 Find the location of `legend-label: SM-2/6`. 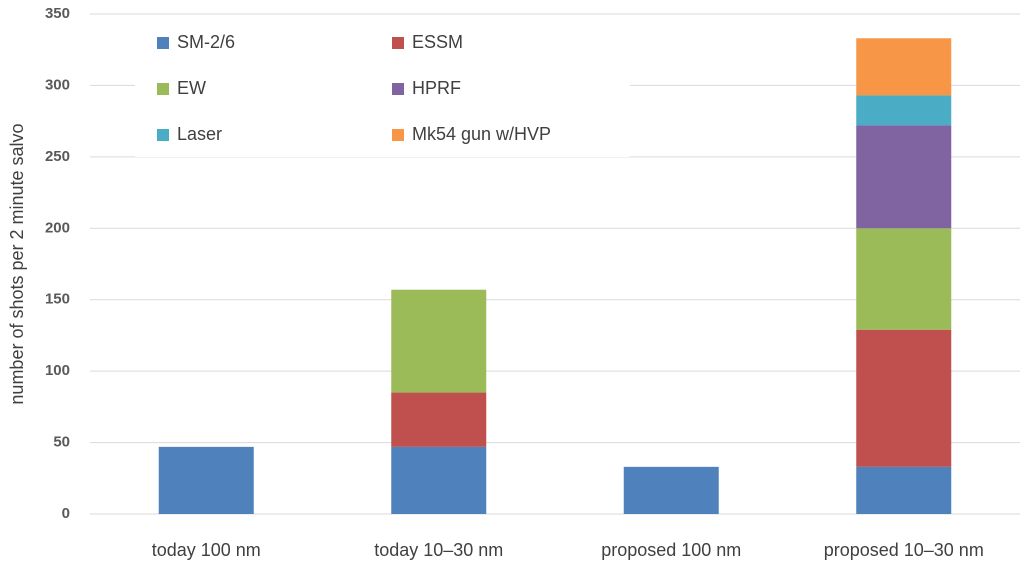

legend-label: SM-2/6 is located at coordinates (206, 42).